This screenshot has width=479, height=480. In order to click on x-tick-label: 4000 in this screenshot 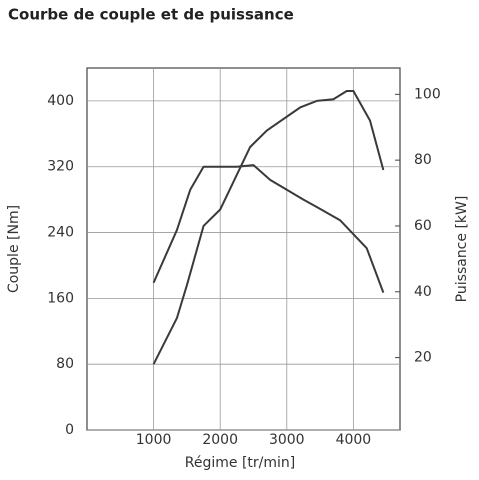, I will do `click(354, 440)`.